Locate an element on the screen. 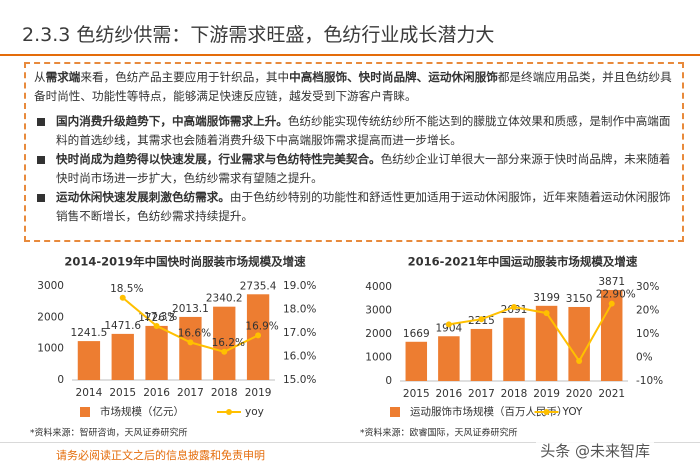 The image size is (700, 468). y2-tick-label: 17.0% is located at coordinates (299, 333).